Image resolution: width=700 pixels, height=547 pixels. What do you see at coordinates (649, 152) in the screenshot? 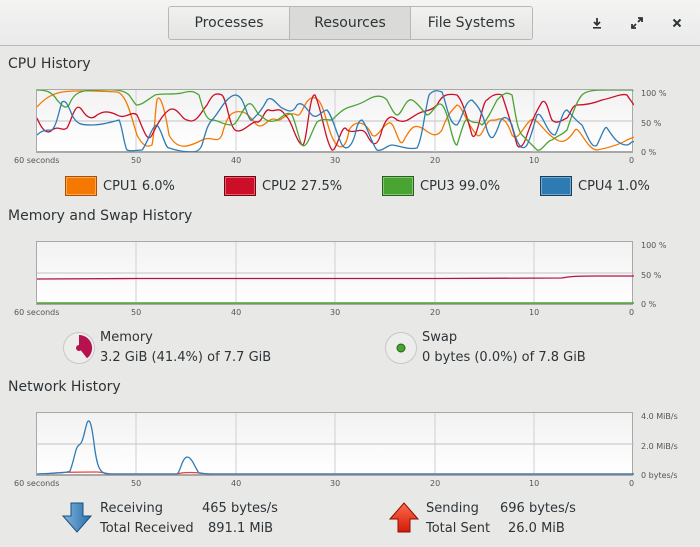
I see `cpu-y-tick-0: 0 %` at bounding box center [649, 152].